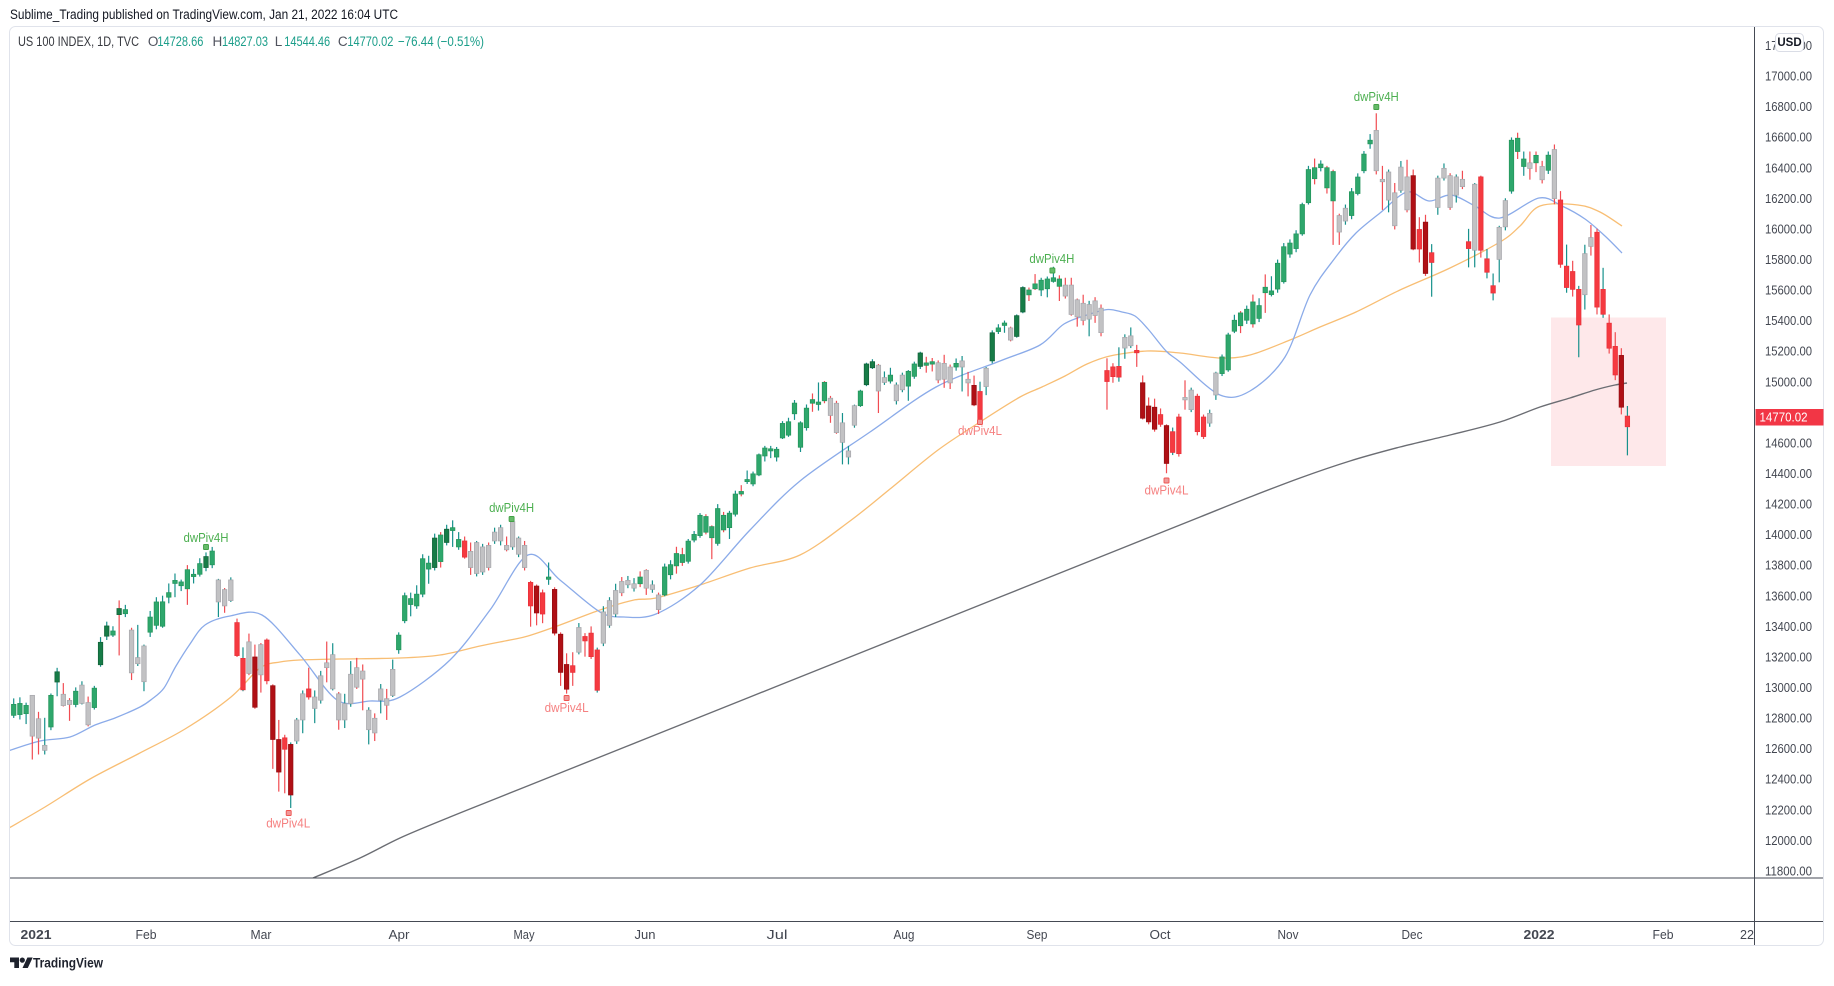 Image resolution: width=1834 pixels, height=986 pixels. Describe the element at coordinates (1788, 228) in the screenshot. I see `svg-text: 16000.00` at that location.